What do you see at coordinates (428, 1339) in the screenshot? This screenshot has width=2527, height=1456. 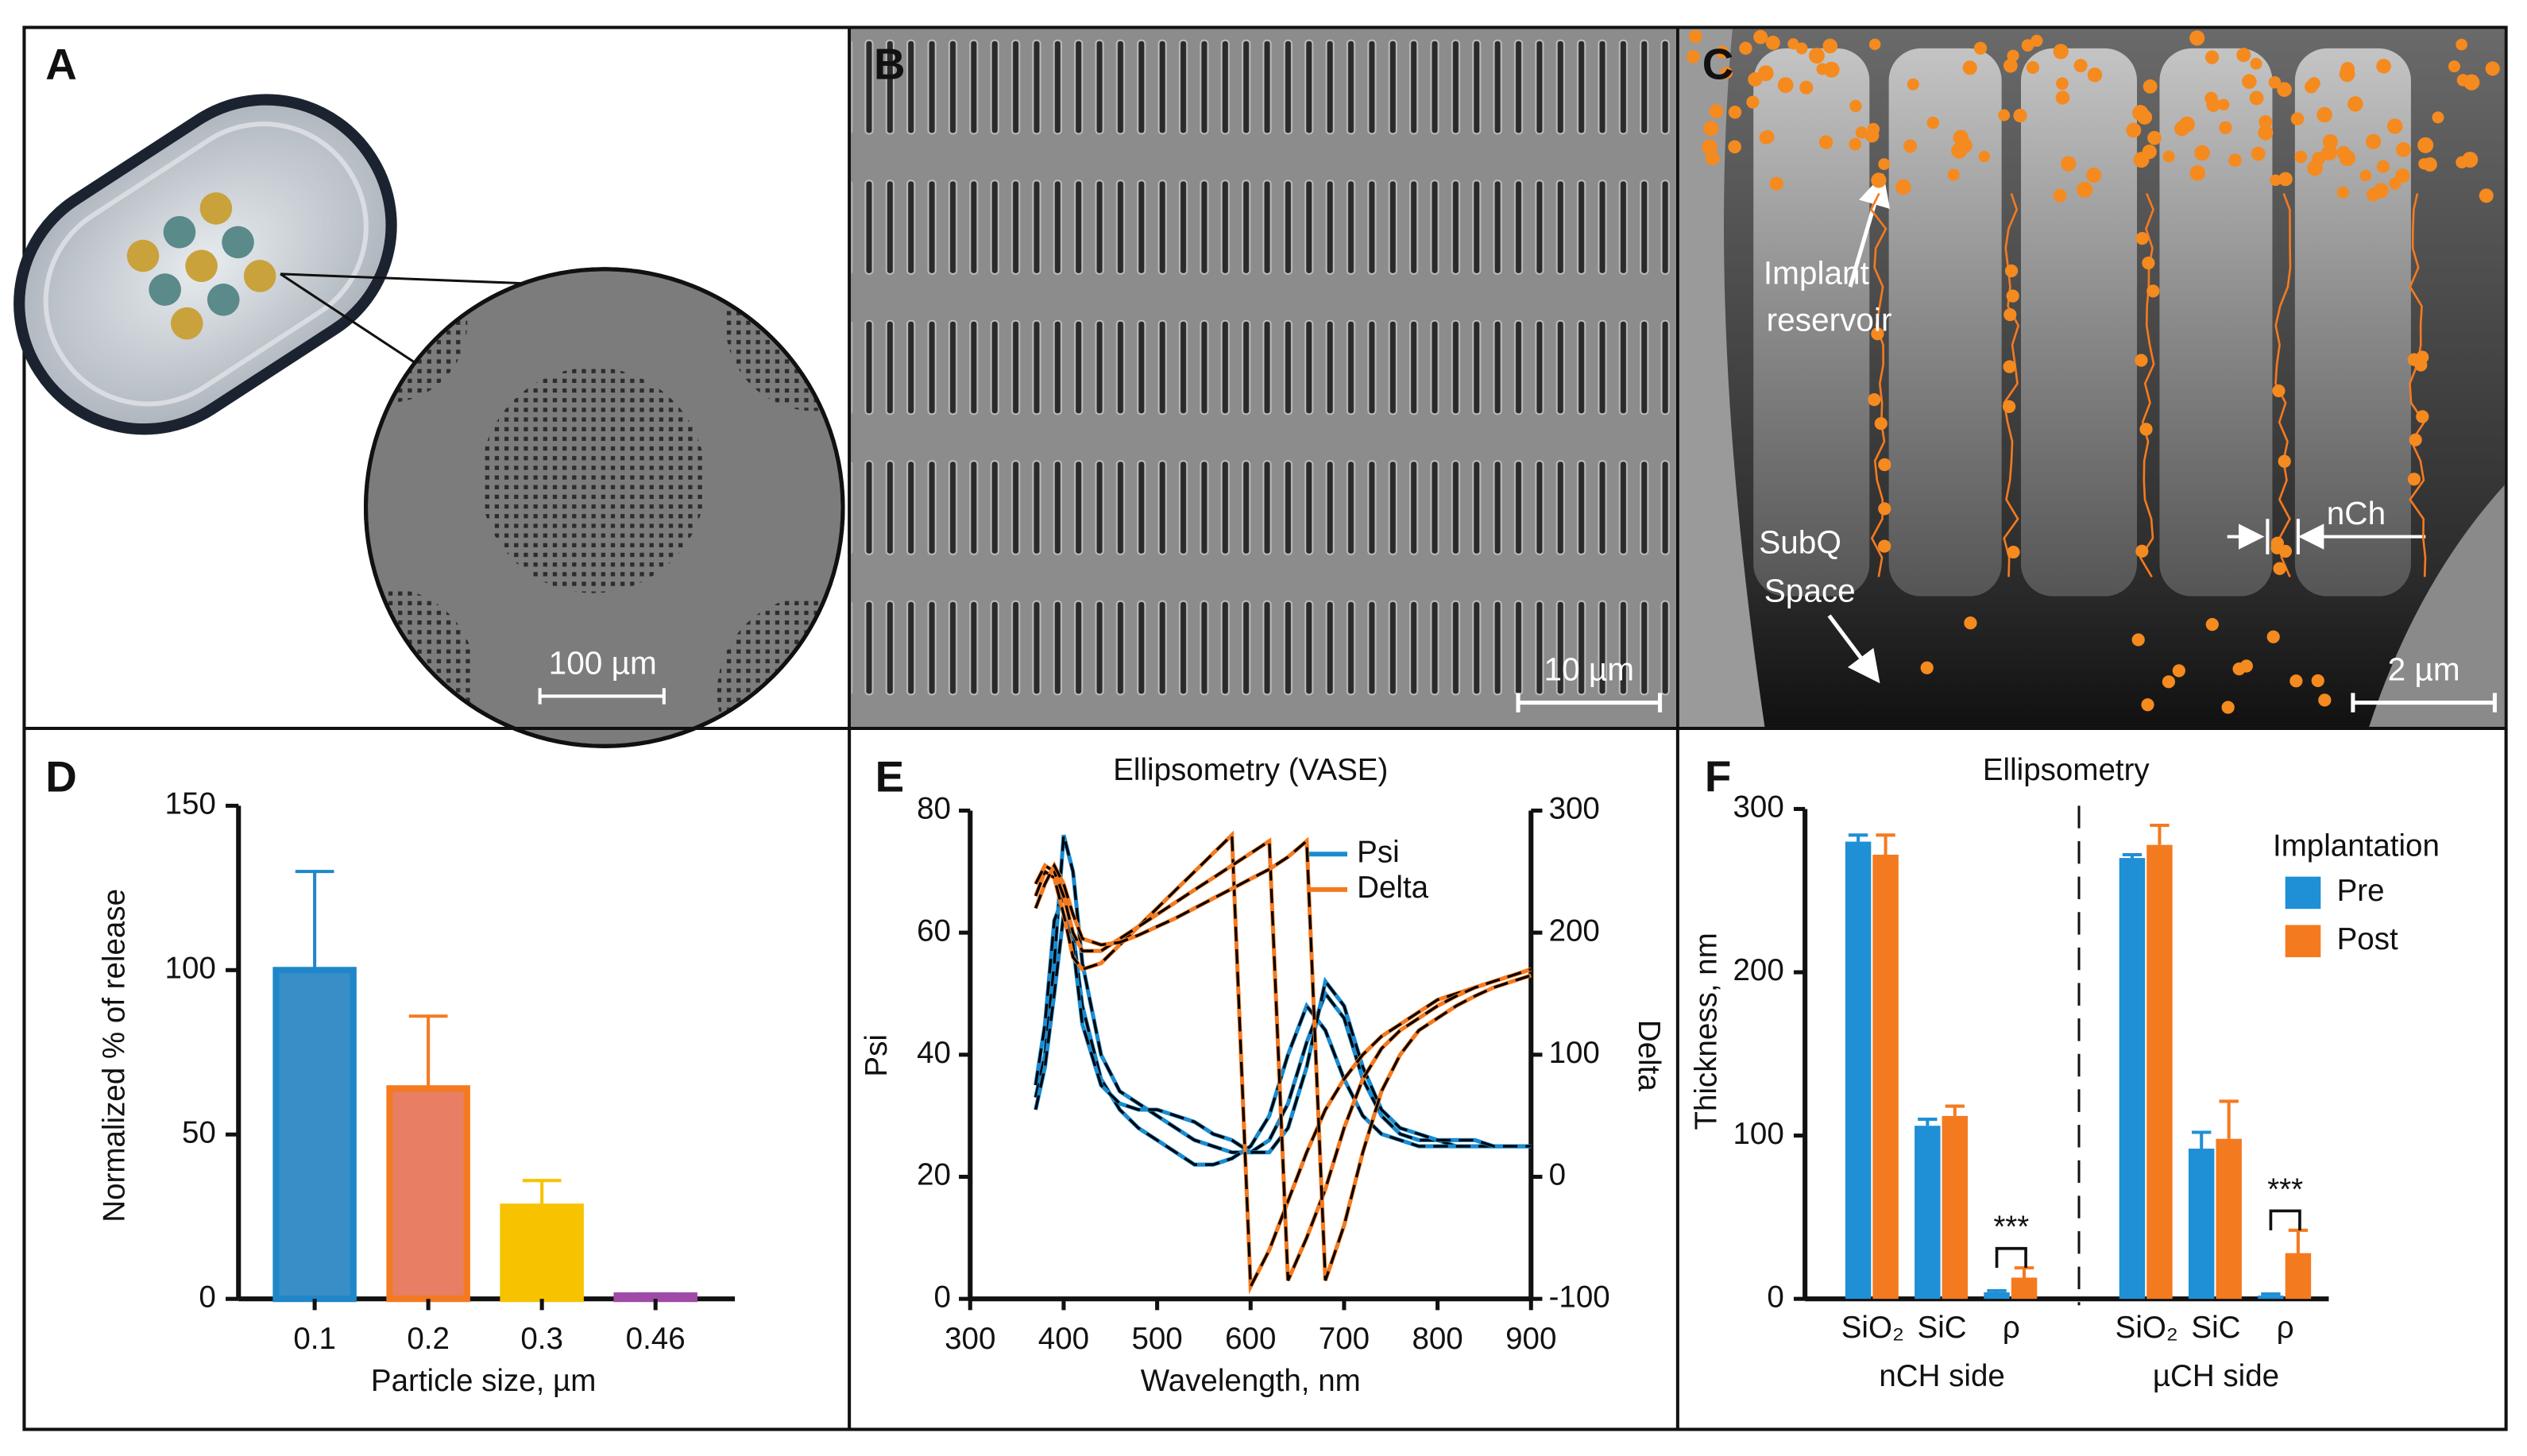 I see `x-tick-label: 0.2` at bounding box center [428, 1339].